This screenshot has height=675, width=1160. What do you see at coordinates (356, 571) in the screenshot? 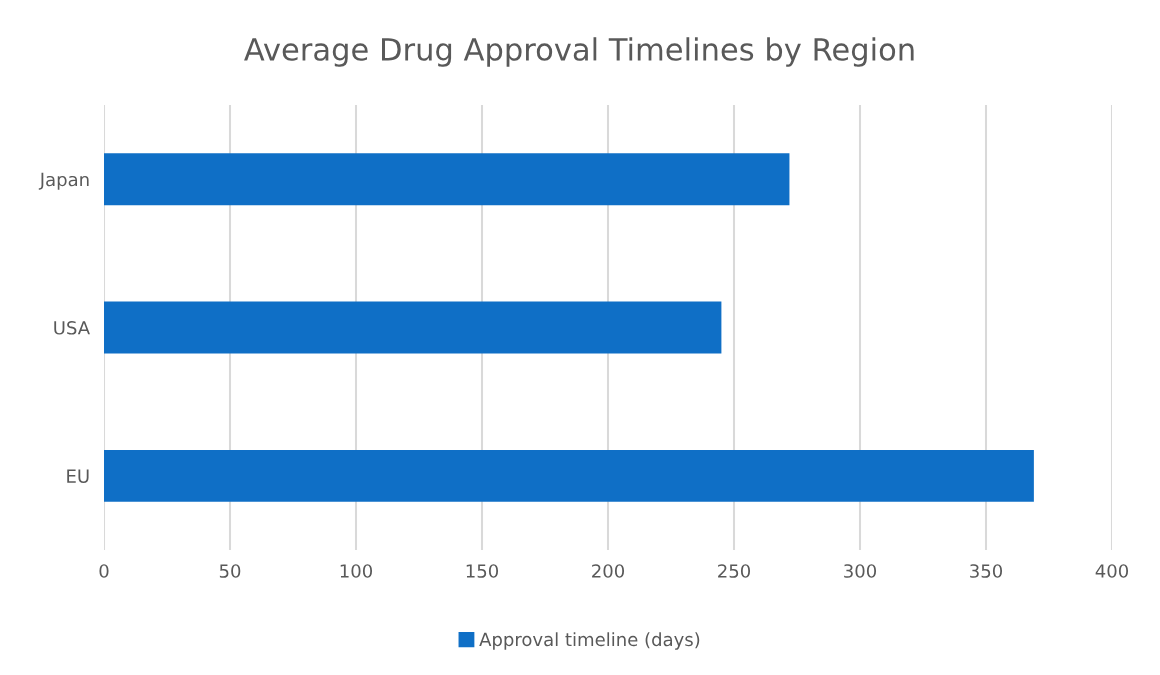
I see `x-tick-label: 100` at bounding box center [356, 571].